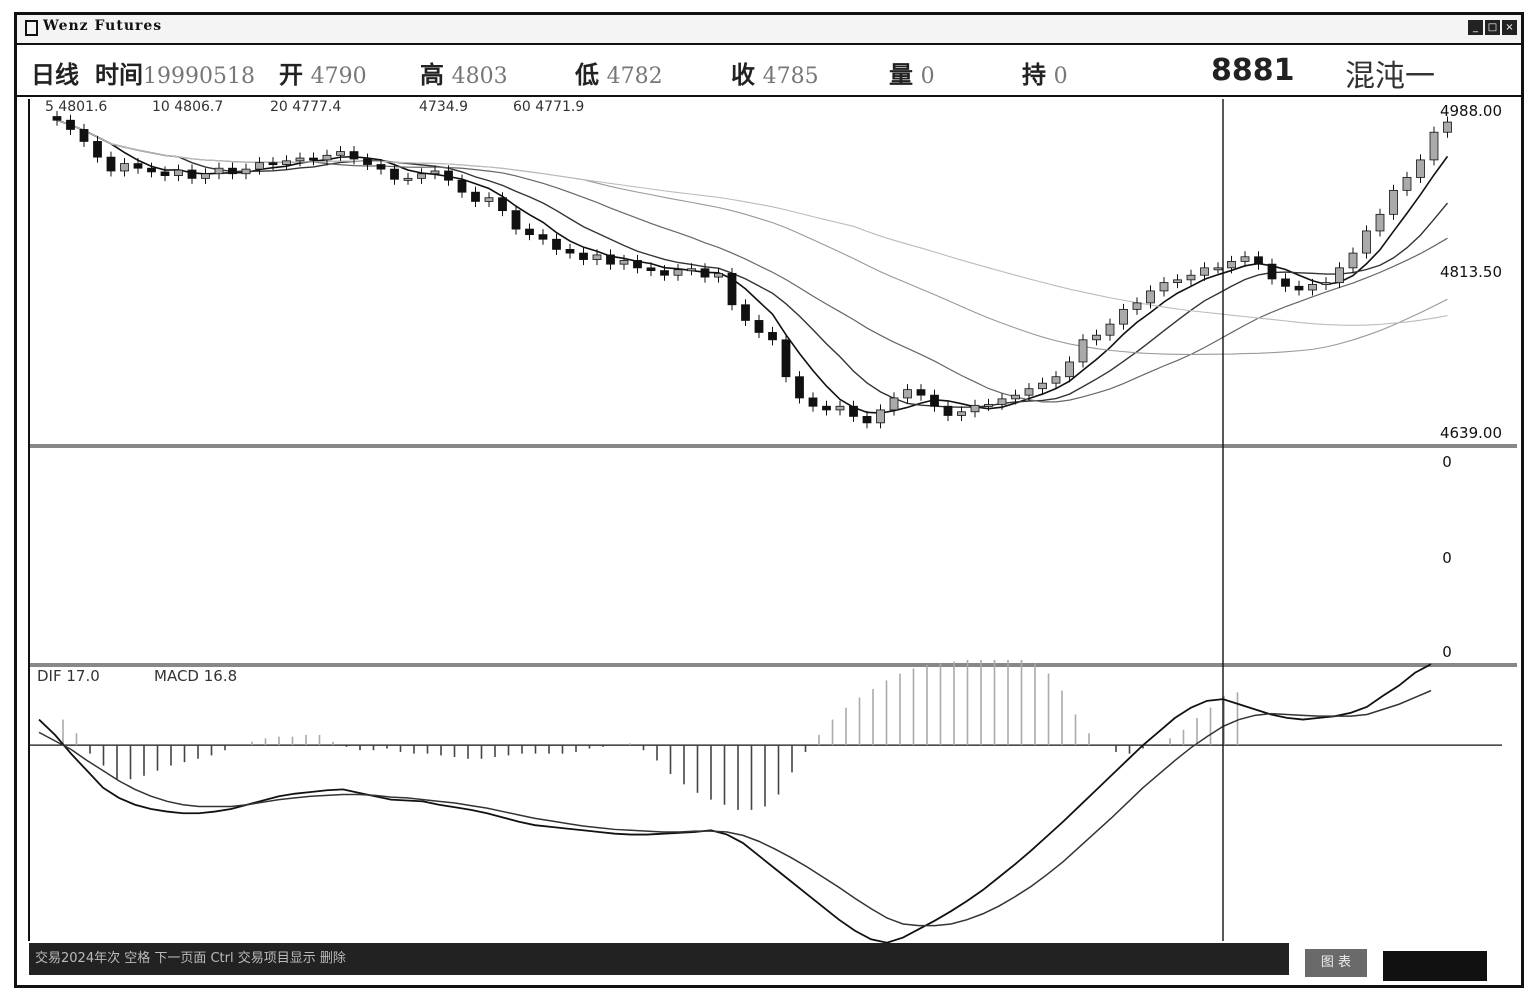  What do you see at coordinates (195, 676) in the screenshot?
I see `macd-legend-macd: MACD 16.8` at bounding box center [195, 676].